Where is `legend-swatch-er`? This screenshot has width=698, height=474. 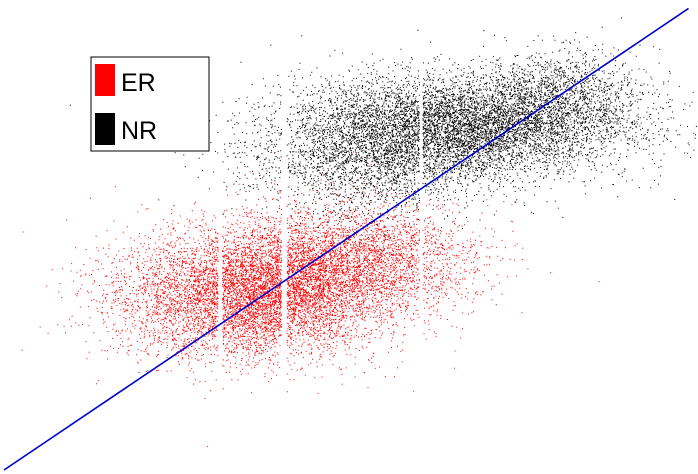 legend-swatch-er is located at coordinates (105, 80).